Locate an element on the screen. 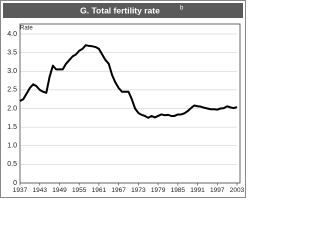 This screenshot has width=320, height=240. x-tick-label: 1961 is located at coordinates (99, 190).